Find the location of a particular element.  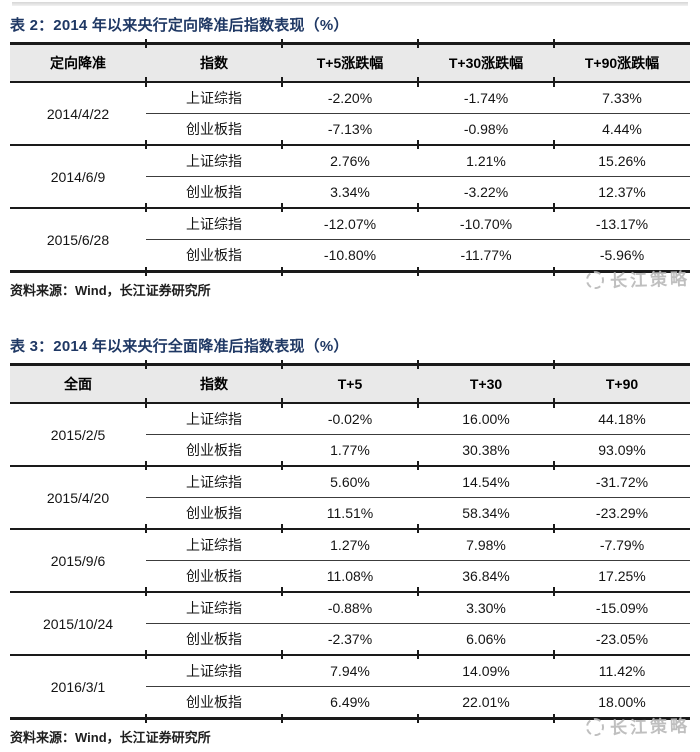

table-row: 2015/10/24 上证综指 -0.88% 3.30% -15.09% is located at coordinates (350, 621).